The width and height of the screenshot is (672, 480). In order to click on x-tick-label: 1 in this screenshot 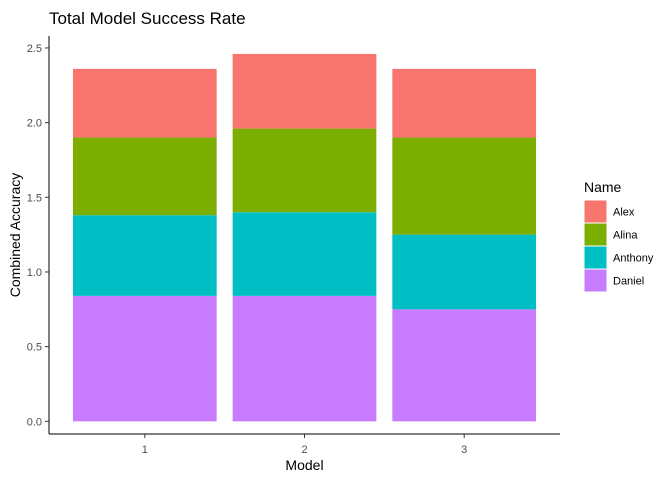, I will do `click(145, 450)`.